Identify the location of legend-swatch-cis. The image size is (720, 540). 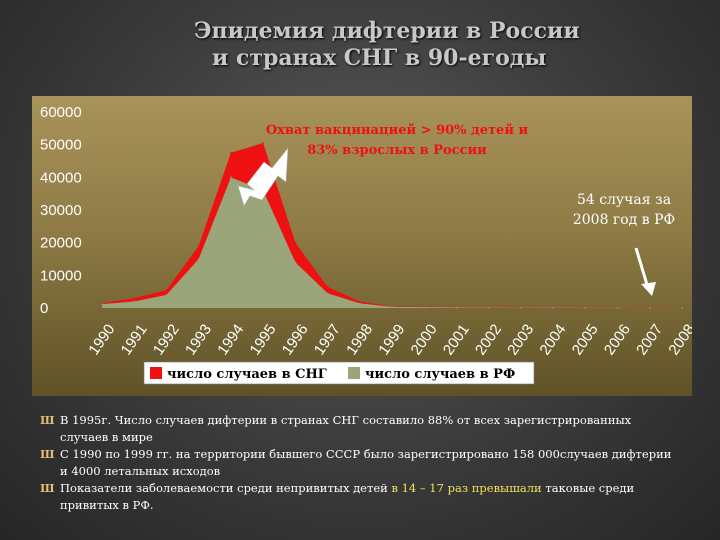
(156, 373).